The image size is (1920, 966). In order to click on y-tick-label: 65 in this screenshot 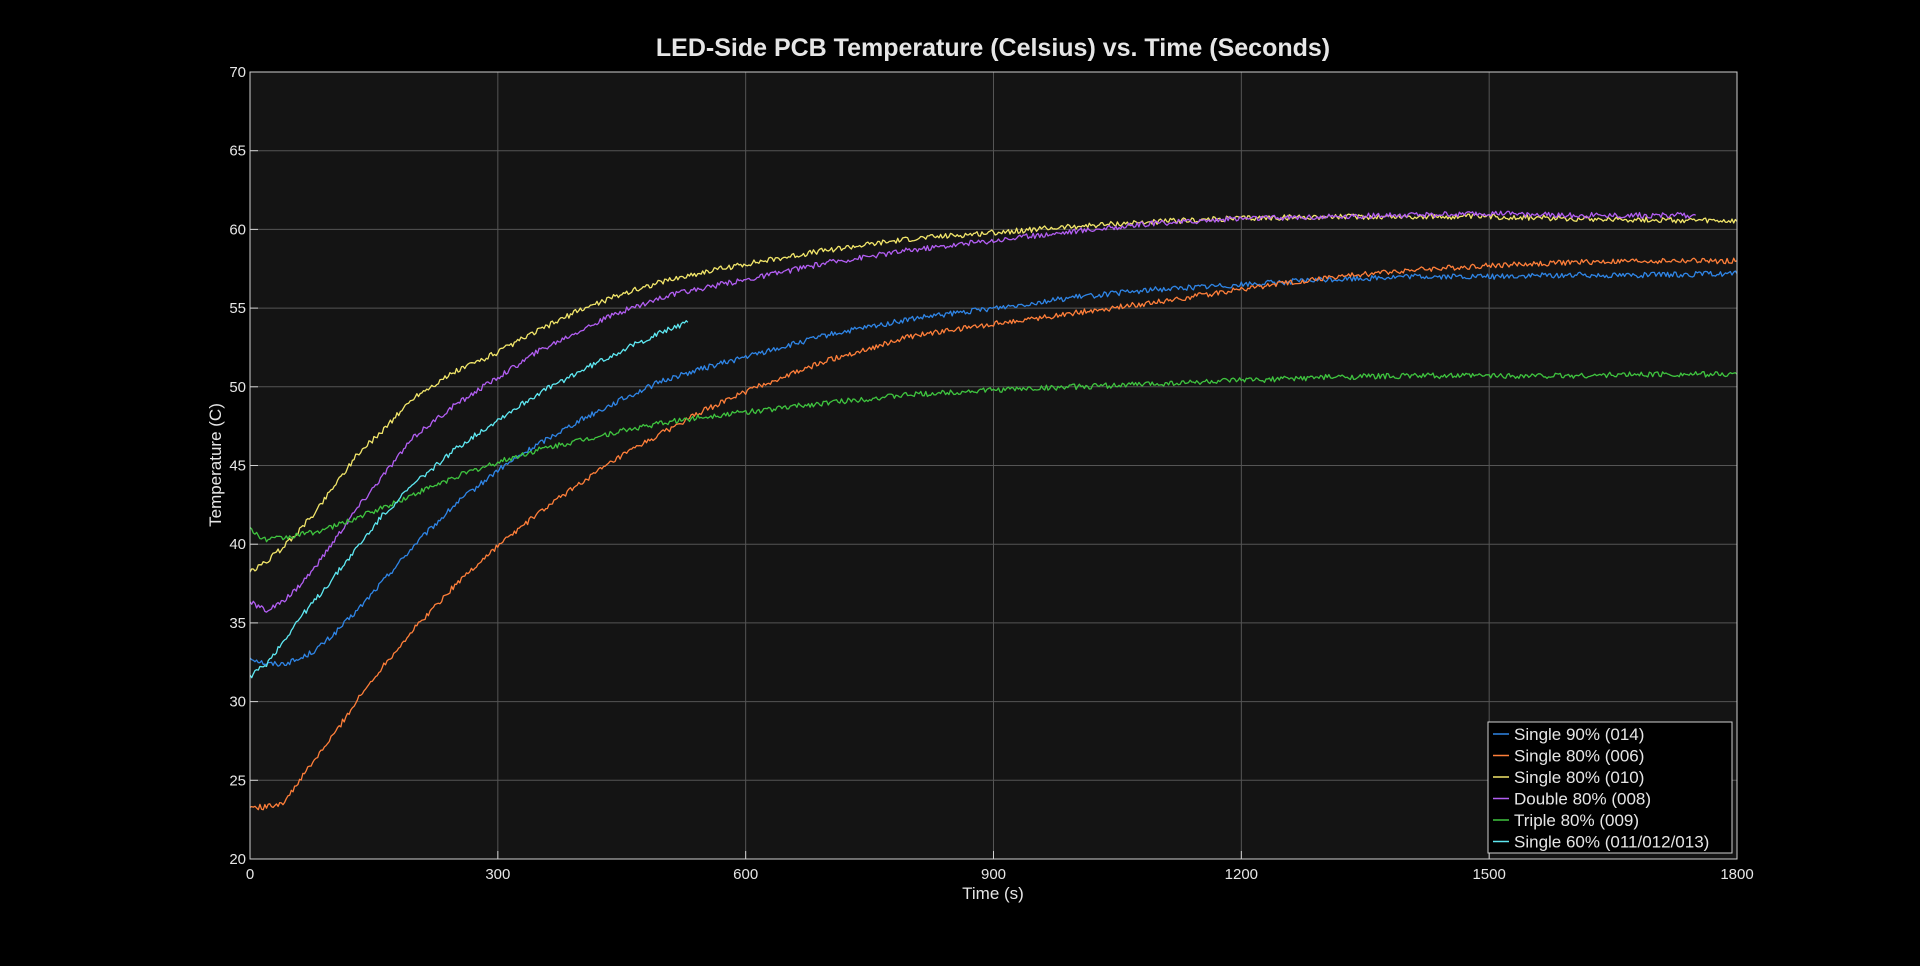, I will do `click(237, 151)`.